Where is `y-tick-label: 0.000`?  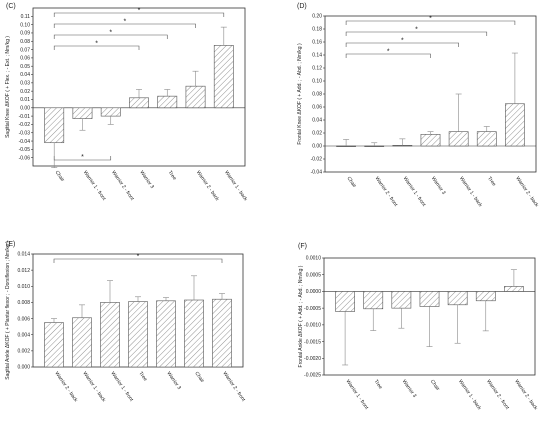
y-tick-label: 0.000 is located at coordinates (23, 368).